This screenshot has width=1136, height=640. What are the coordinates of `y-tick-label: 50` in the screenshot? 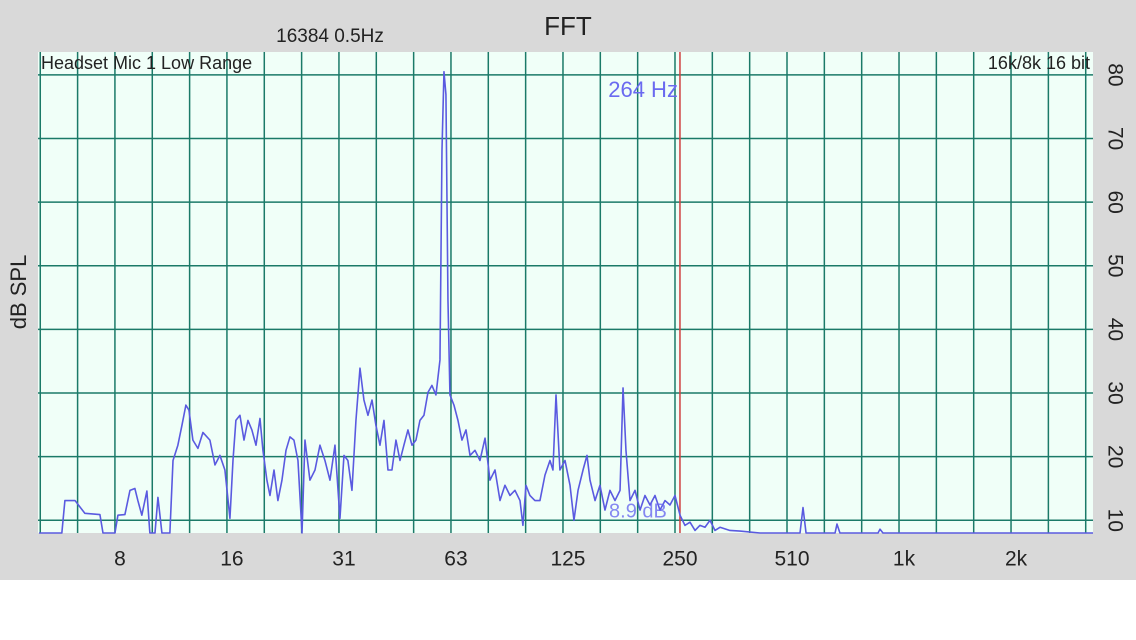 It's located at (1114, 265).